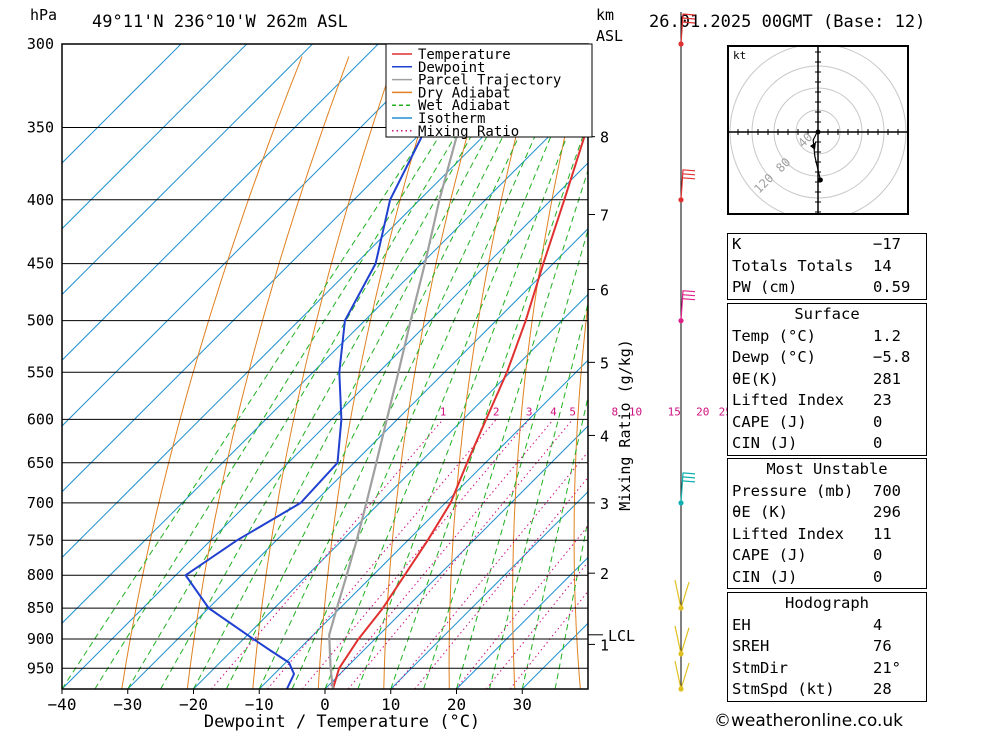 Image resolution: width=1000 pixels, height=733 pixels. I want to click on panel-row-label: θE(K), so click(755, 378).